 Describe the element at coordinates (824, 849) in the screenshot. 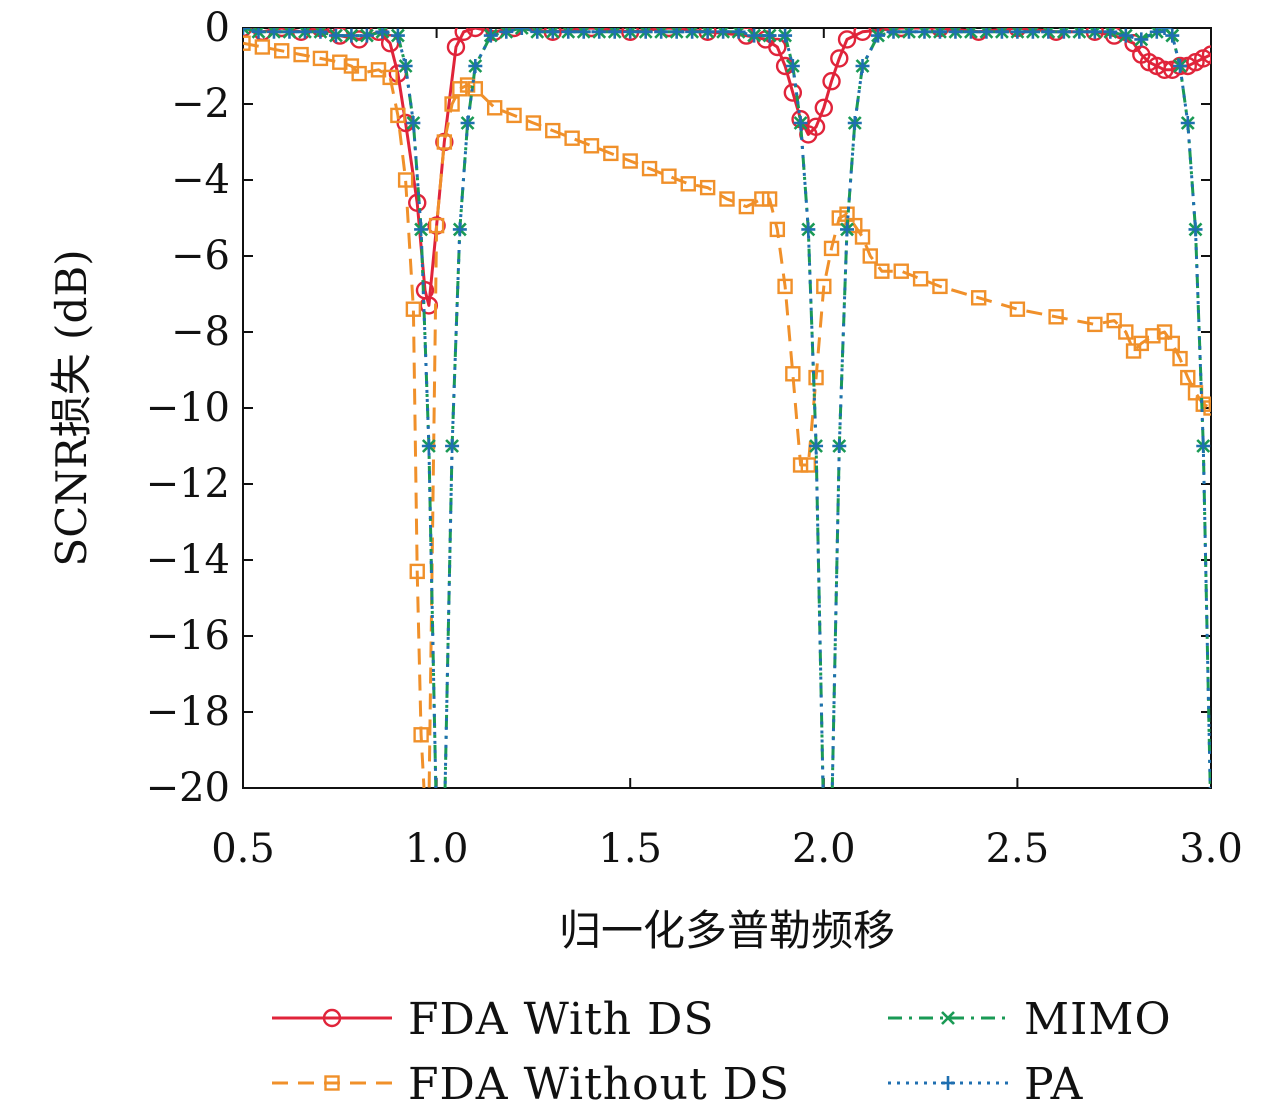

I see `x-tick-label: 2.0` at that location.